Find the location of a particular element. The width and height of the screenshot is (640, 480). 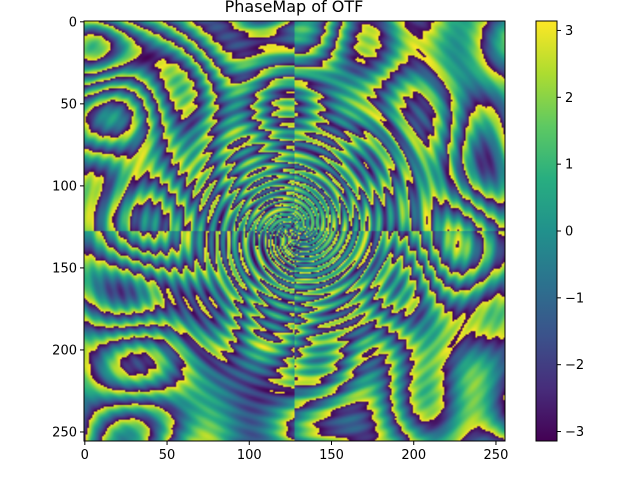

x-tick-label: 50 is located at coordinates (167, 455).